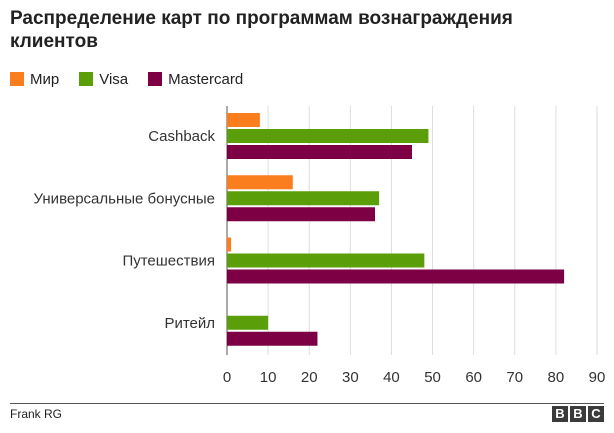 This screenshot has width=614, height=433. Describe the element at coordinates (596, 414) in the screenshot. I see `bbc-logo-letter-3: C` at that location.